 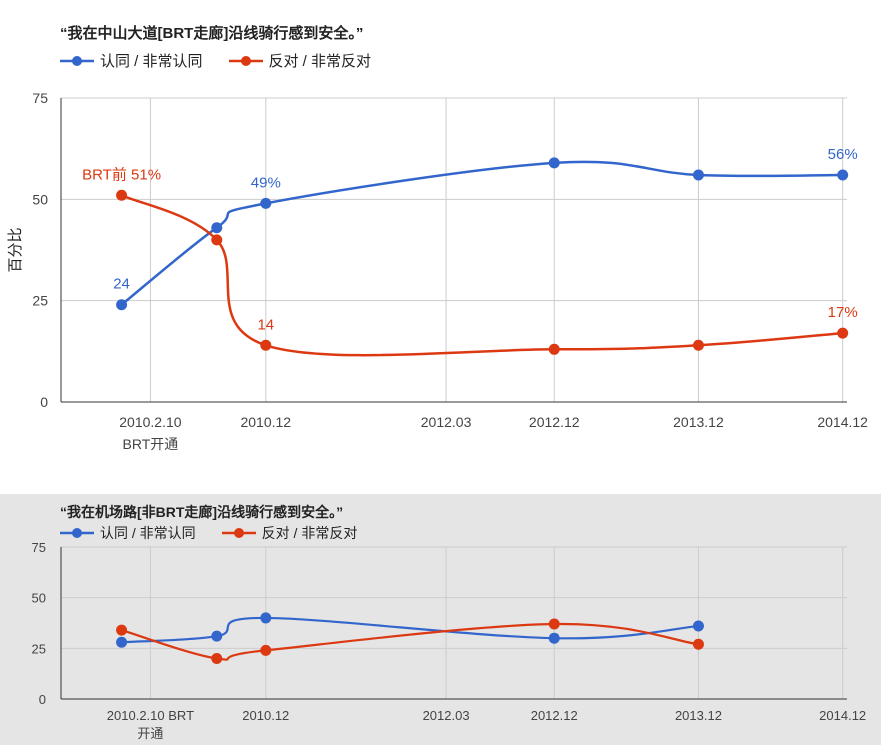 What do you see at coordinates (843, 312) in the screenshot?
I see `data-label: 17%` at bounding box center [843, 312].